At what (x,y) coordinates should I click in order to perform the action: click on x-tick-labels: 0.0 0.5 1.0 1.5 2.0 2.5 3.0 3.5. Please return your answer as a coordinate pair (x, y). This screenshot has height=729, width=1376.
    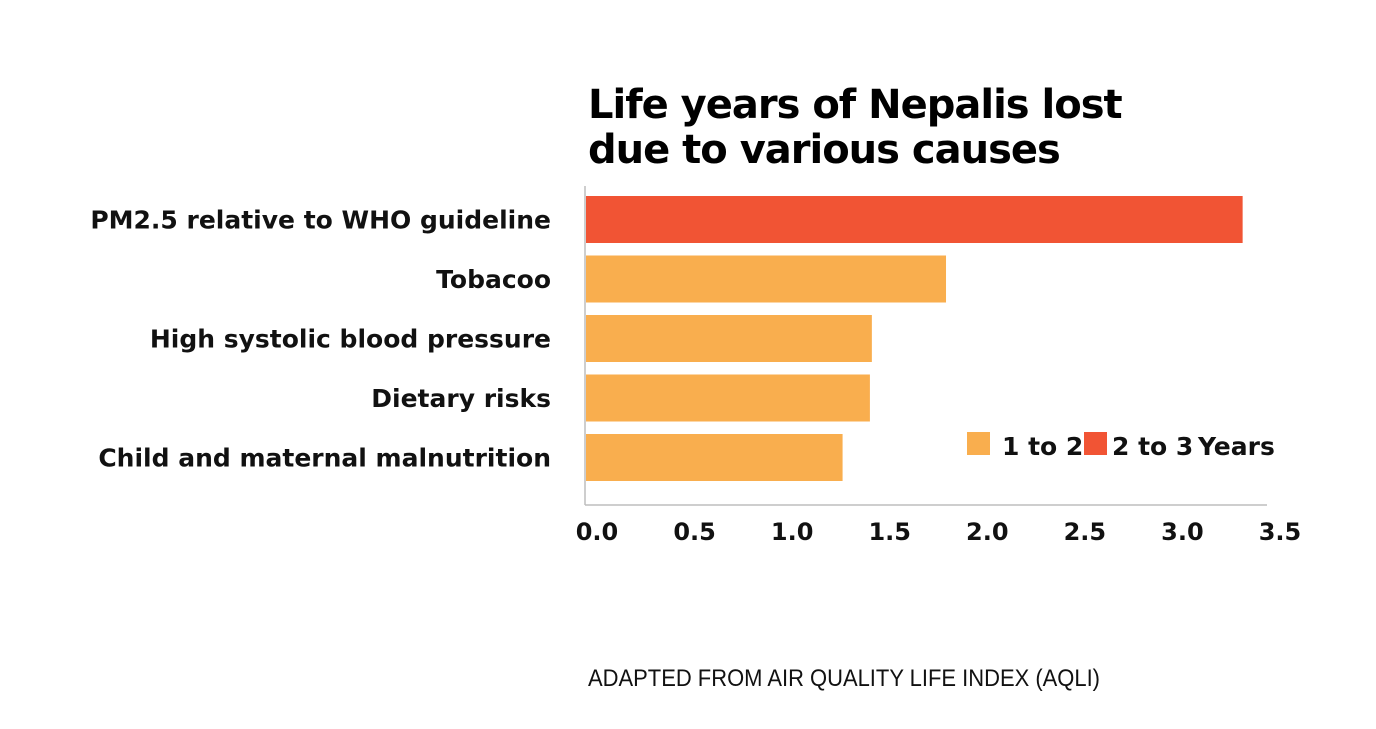
    Looking at the image, I should click on (939, 532).